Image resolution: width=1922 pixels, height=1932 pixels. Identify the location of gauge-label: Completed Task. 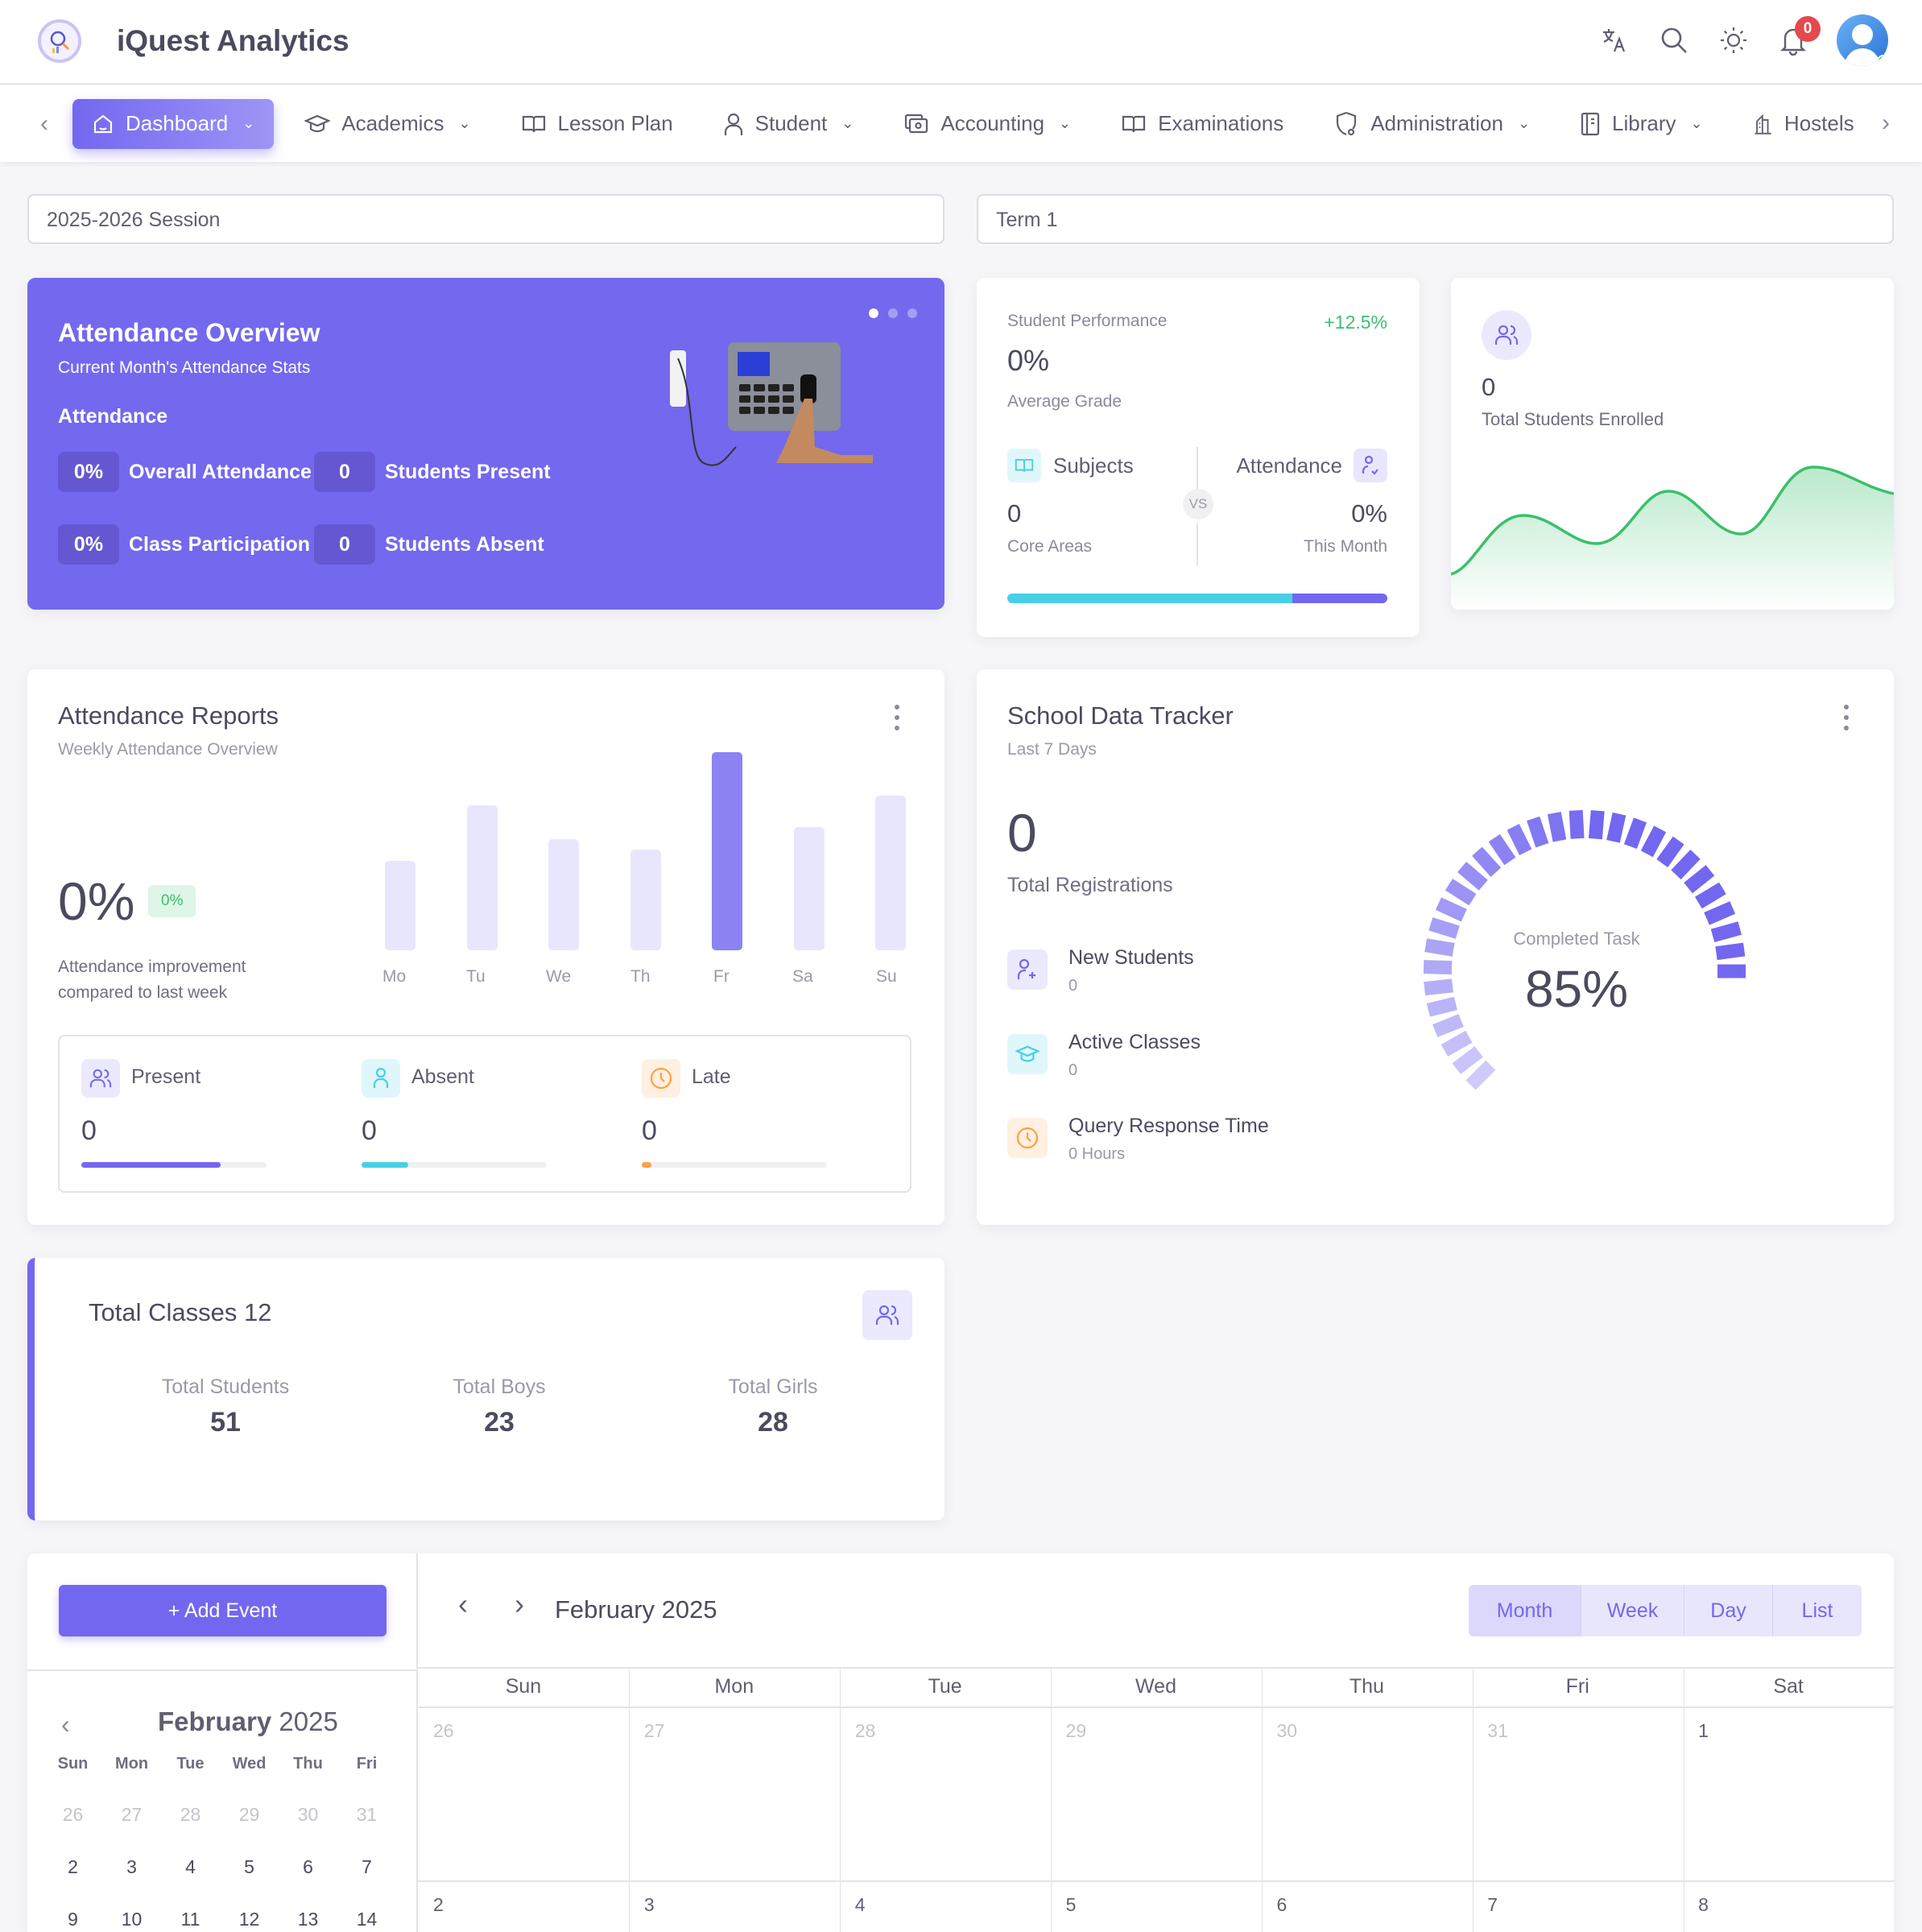
(1577, 939).